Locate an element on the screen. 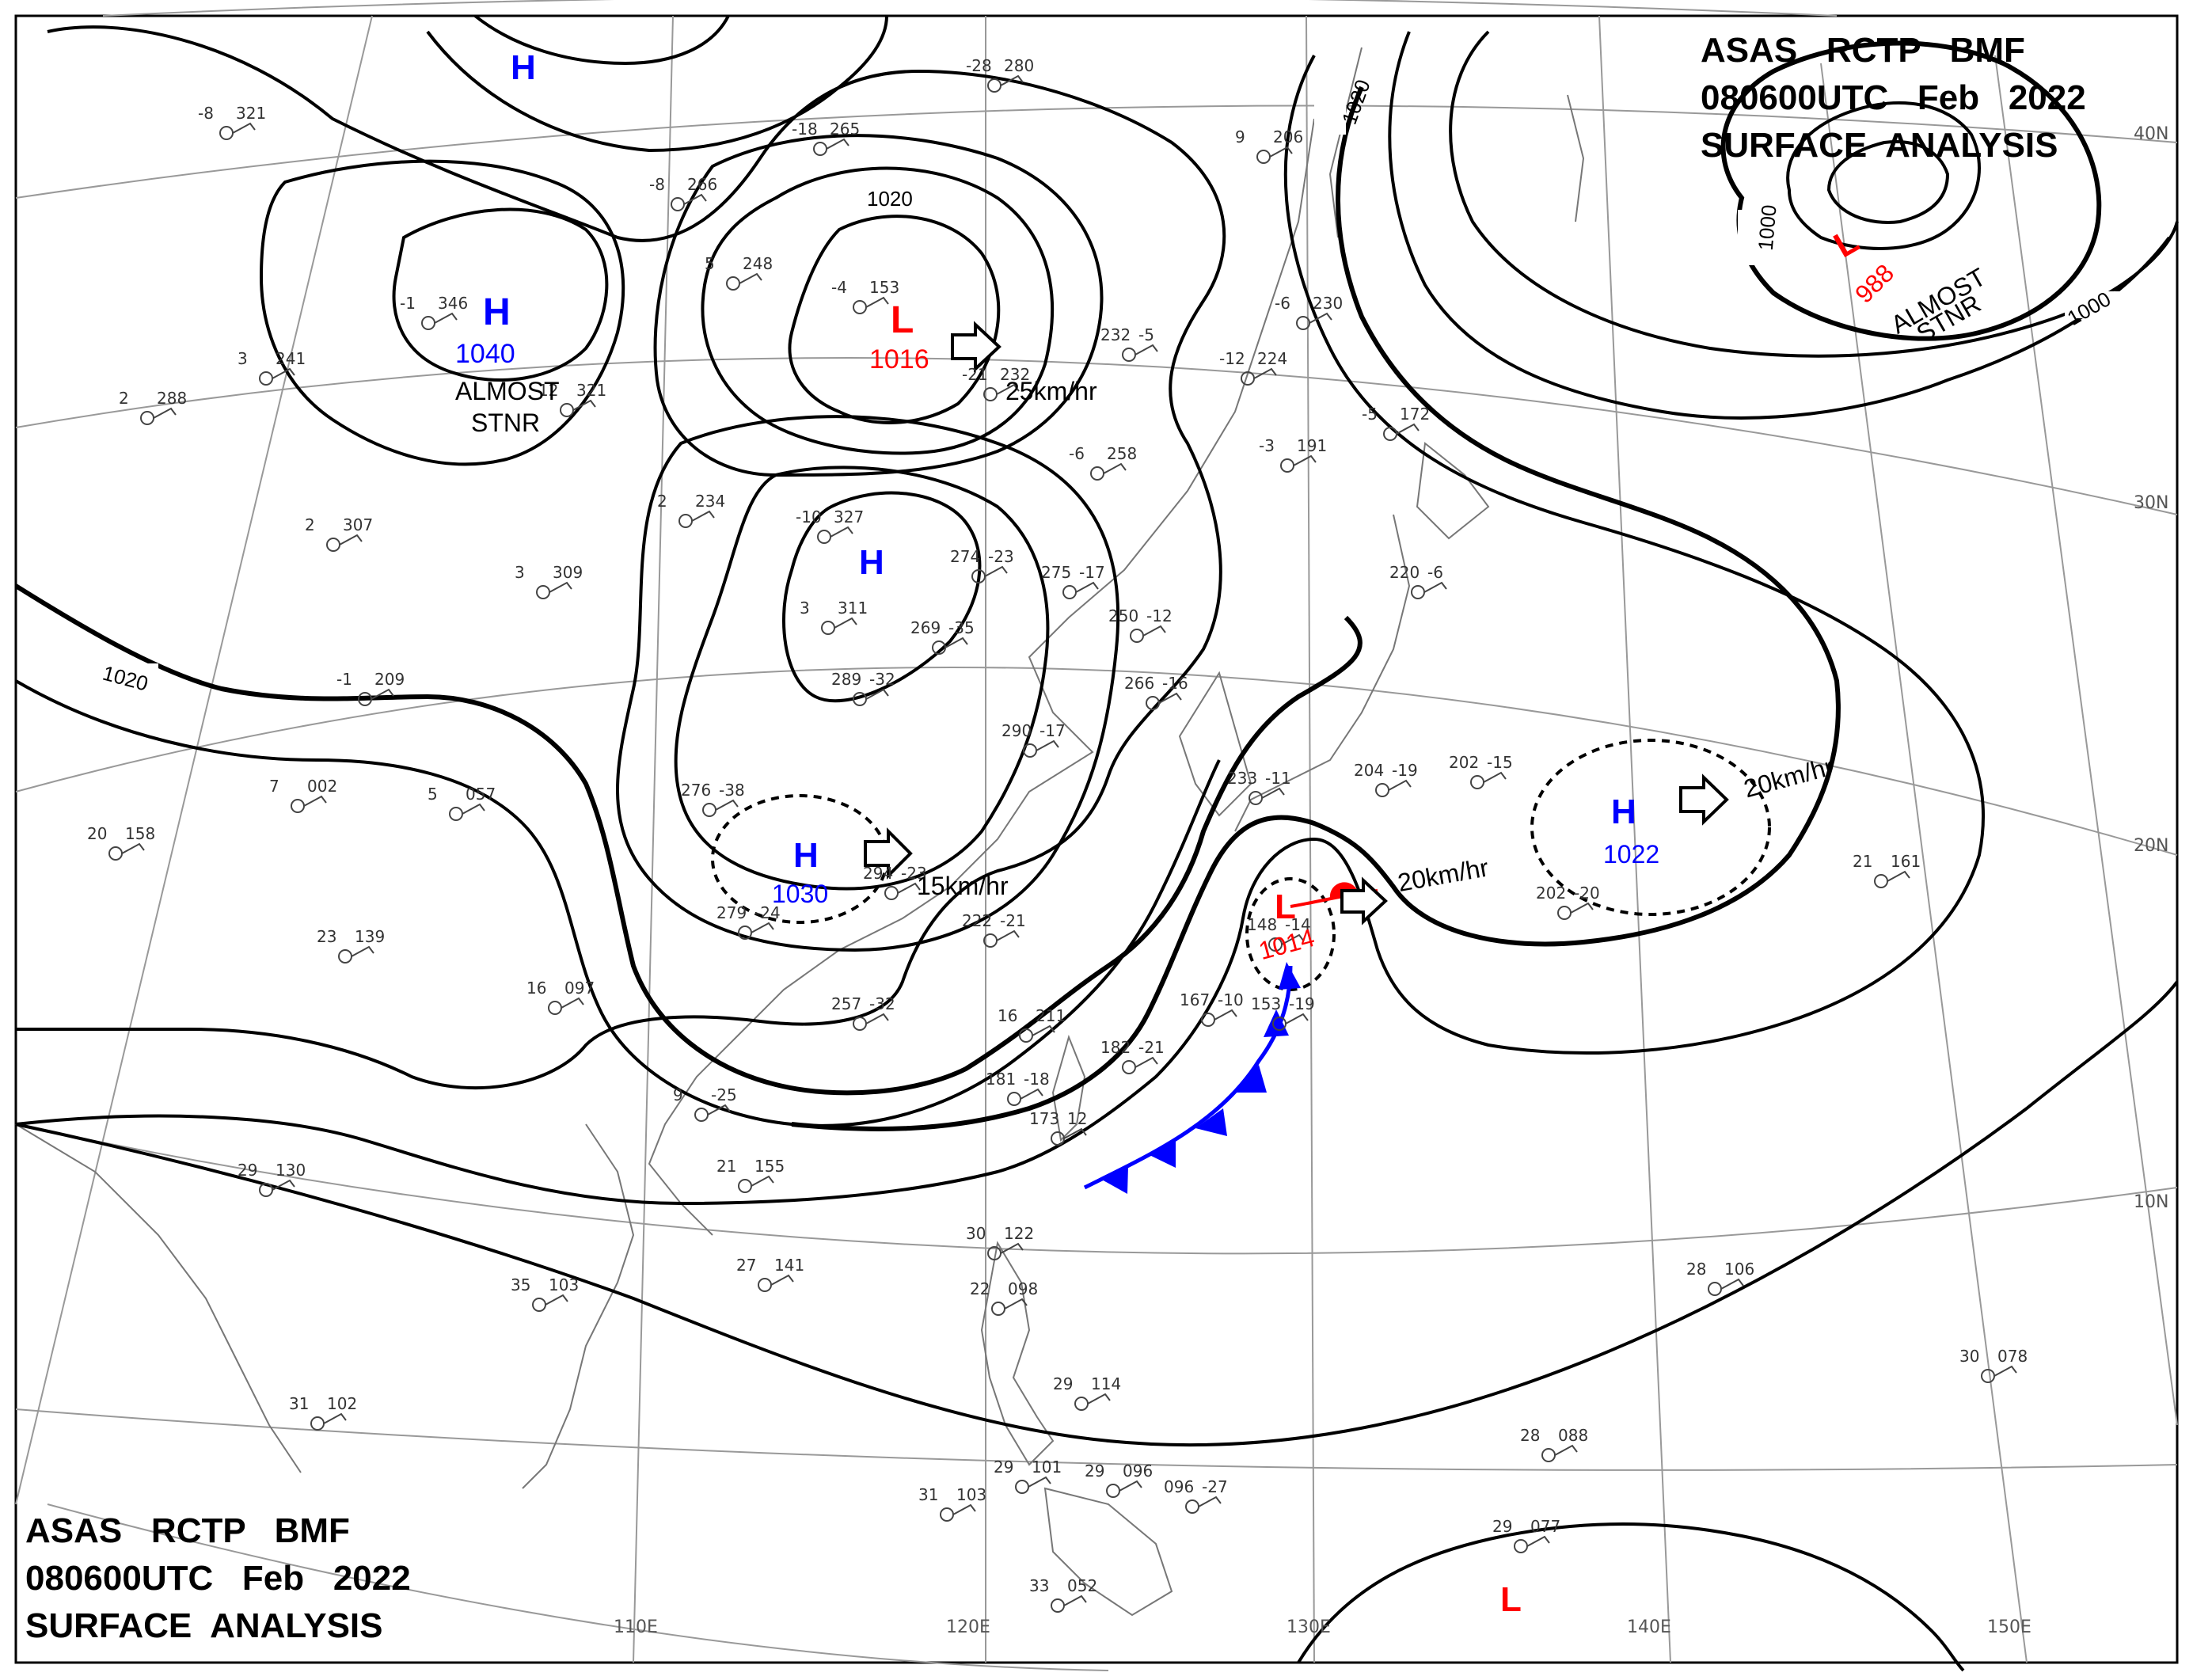 Image resolution: width=2193 pixels, height=1680 pixels. parallel-10n is located at coordinates (1096, 1189).